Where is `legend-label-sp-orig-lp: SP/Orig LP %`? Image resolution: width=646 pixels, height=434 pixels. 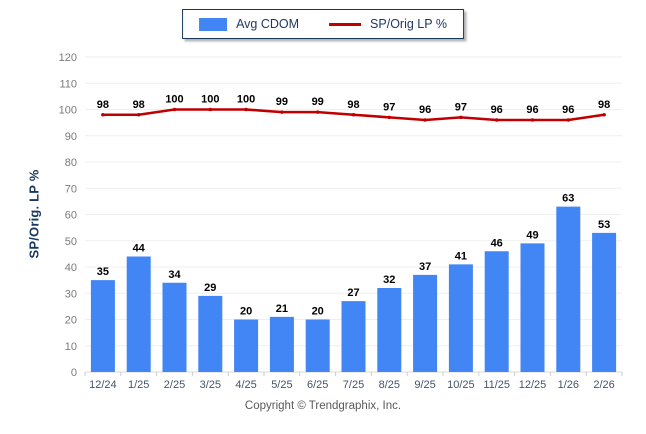
legend-label-sp-orig-lp: SP/Orig LP % is located at coordinates (408, 24).